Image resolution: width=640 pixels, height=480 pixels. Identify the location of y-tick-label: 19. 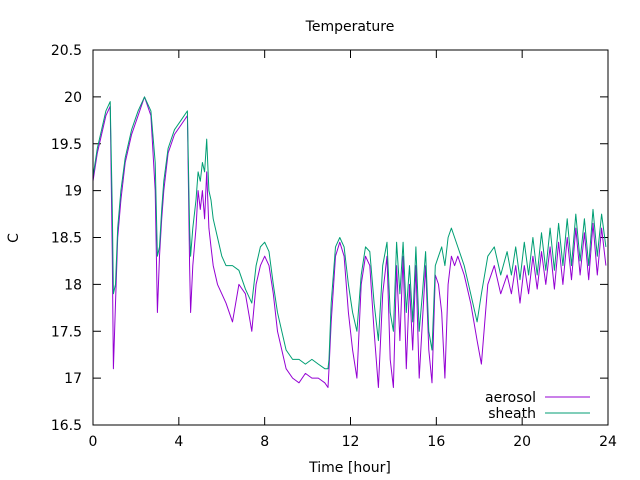
(73, 192).